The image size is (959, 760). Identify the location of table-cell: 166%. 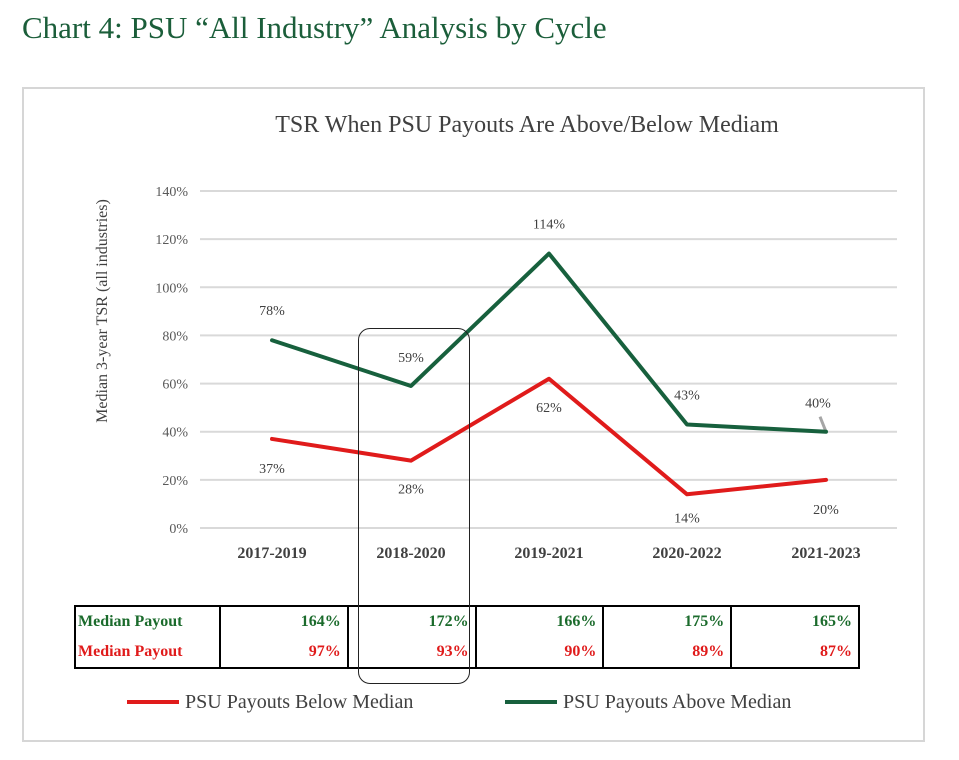
(539, 621).